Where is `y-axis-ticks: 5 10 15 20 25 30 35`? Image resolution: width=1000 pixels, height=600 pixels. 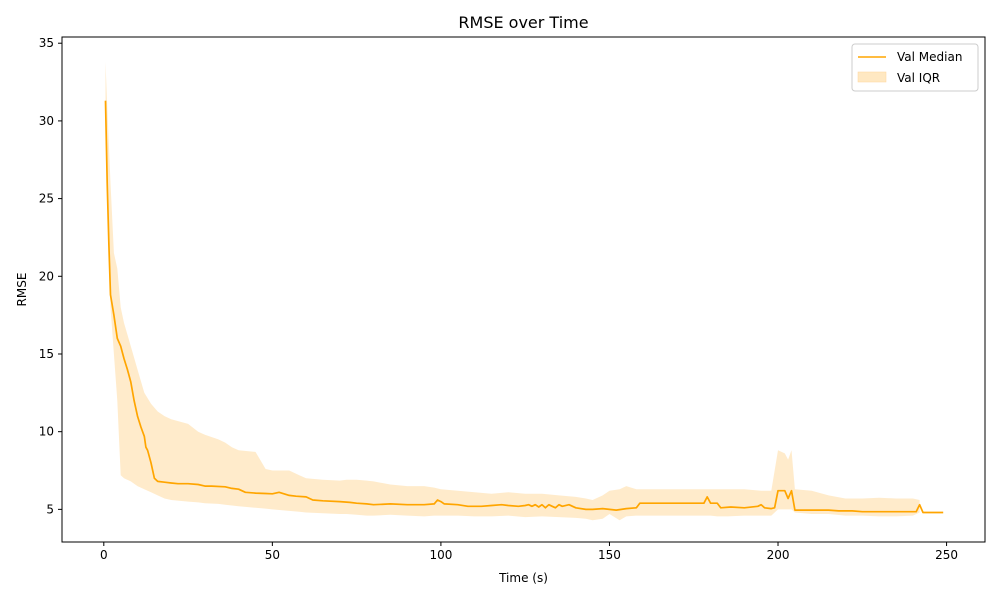
y-axis-ticks: 5 10 15 20 25 30 35 is located at coordinates (50, 276).